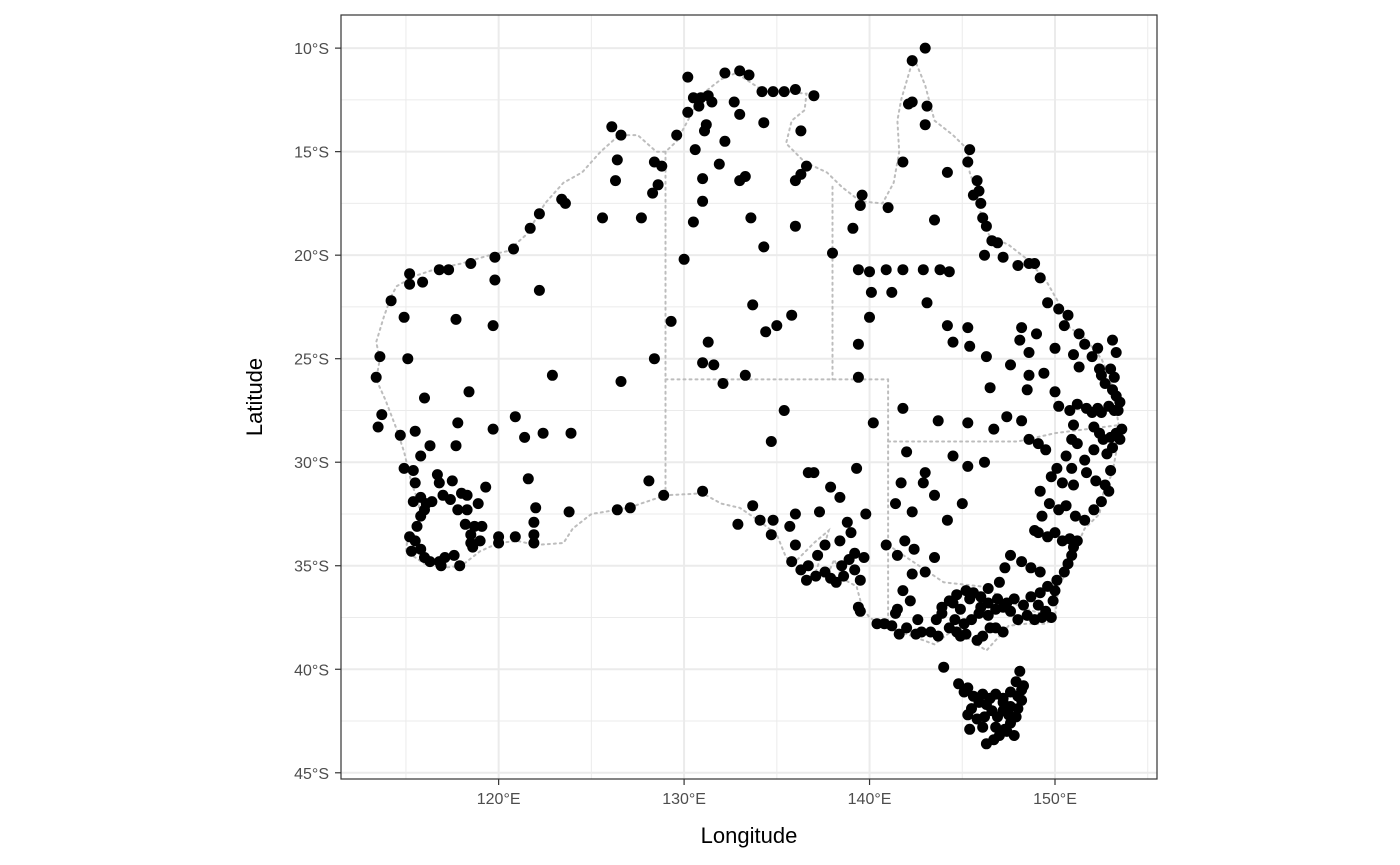 This screenshot has height=865, width=1400. I want to click on x-tick-label: 130°E, so click(684, 799).